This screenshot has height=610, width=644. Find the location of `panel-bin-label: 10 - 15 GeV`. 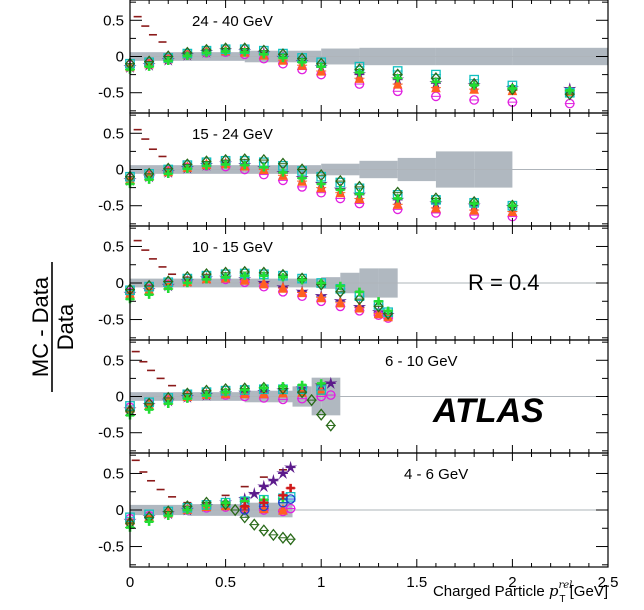

panel-bin-label: 10 - 15 GeV is located at coordinates (232, 247).